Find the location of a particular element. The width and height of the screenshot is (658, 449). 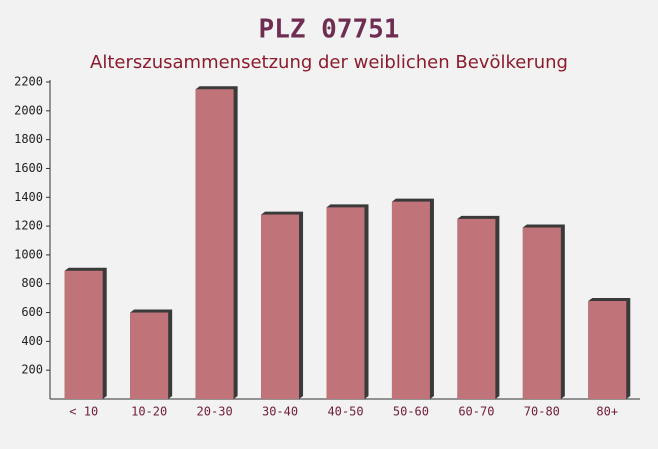

x-tick-label: 60-70 is located at coordinates (476, 412).